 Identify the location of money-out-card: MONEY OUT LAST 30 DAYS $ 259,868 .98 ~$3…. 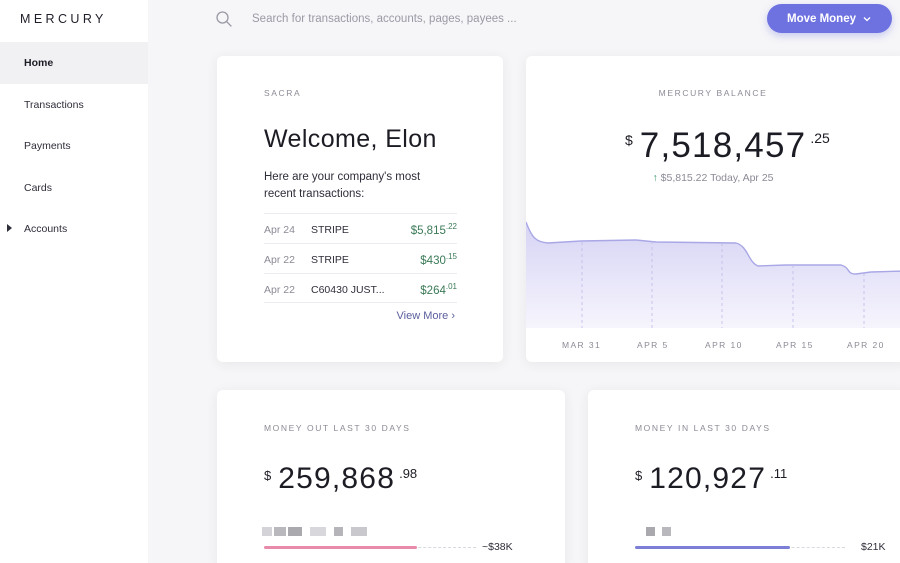
(391, 476).